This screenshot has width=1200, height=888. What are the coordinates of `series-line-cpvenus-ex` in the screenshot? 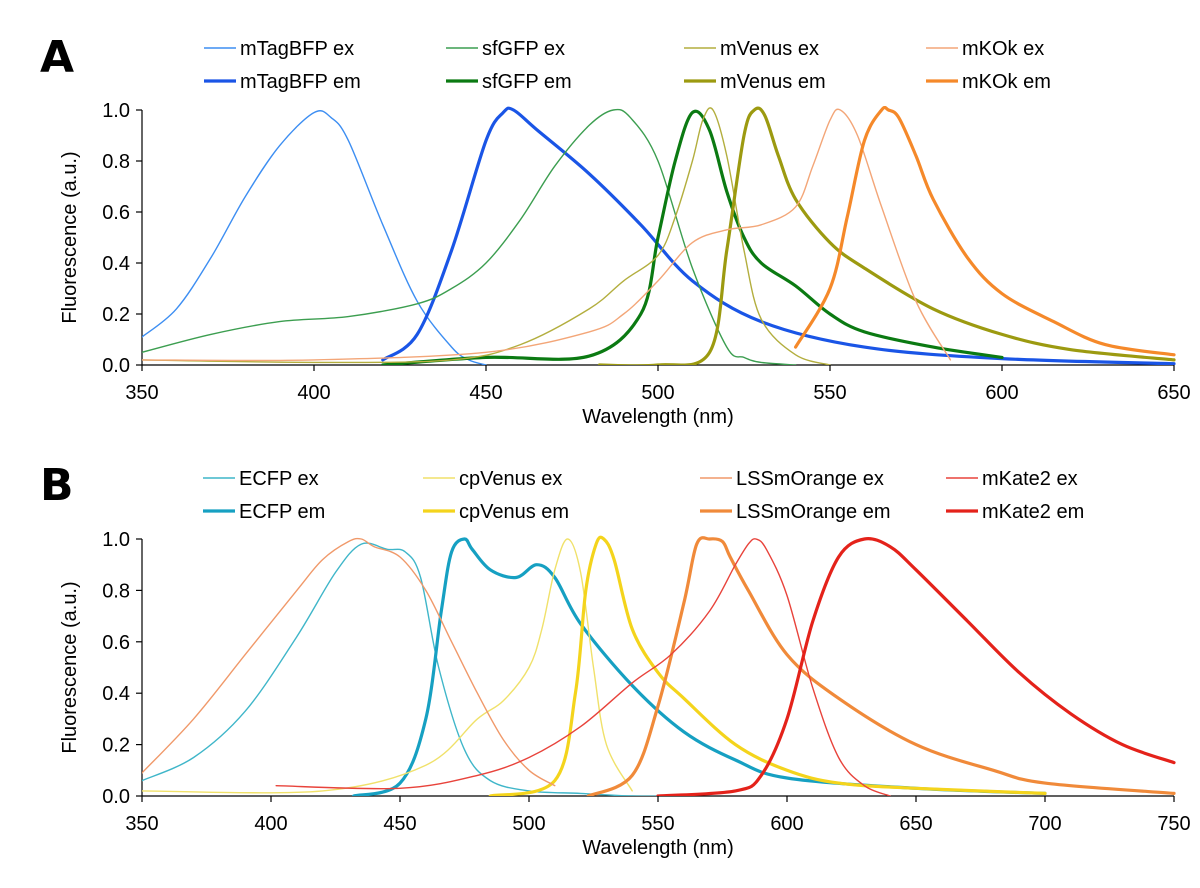 It's located at (387, 666).